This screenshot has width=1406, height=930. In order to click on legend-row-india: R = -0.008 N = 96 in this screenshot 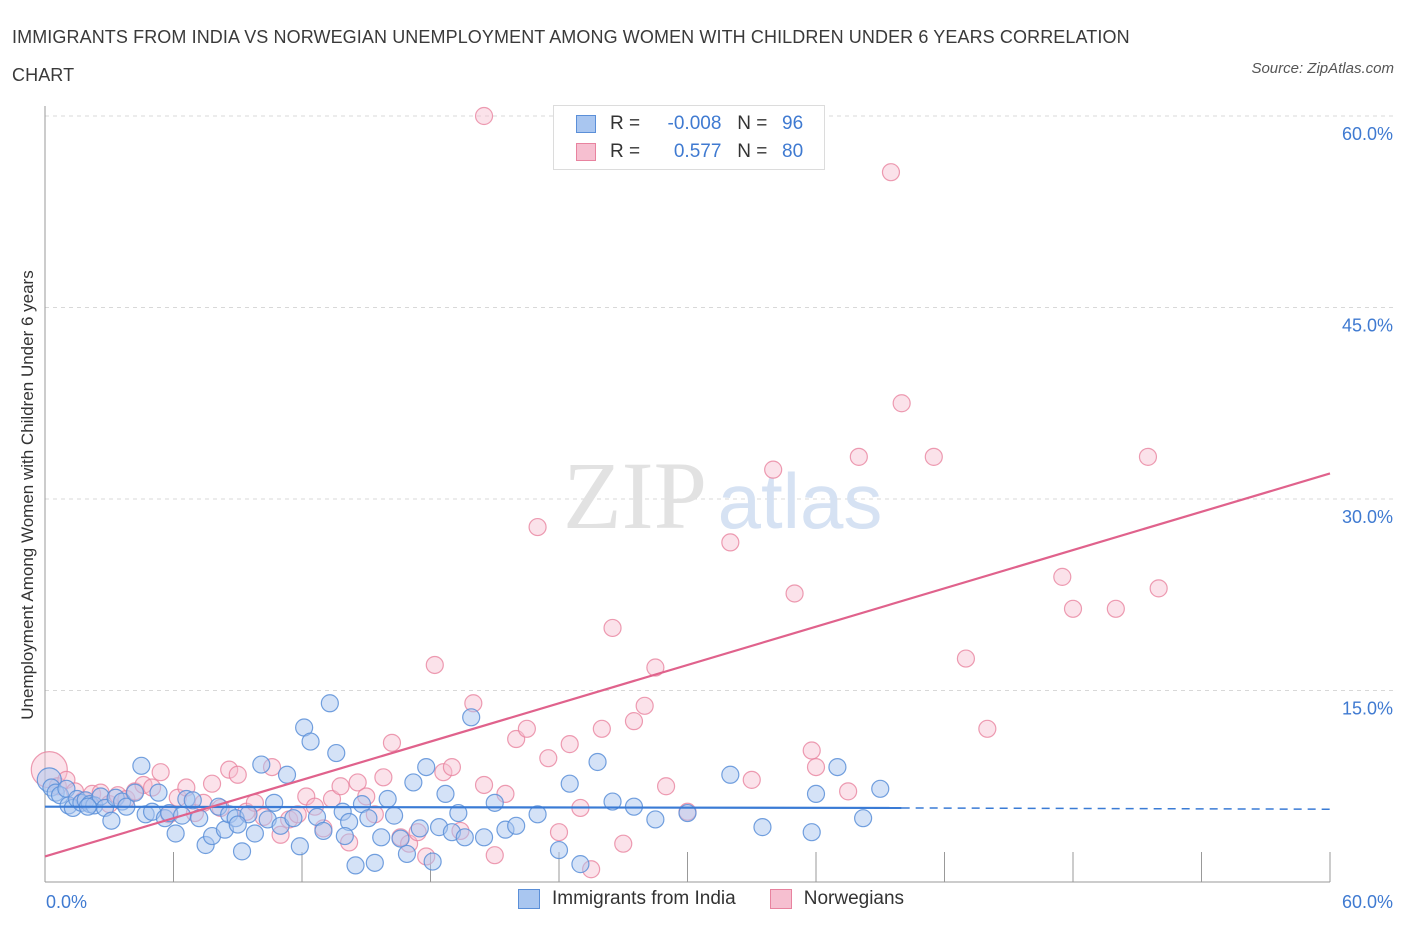, I will do `click(694, 124)`.